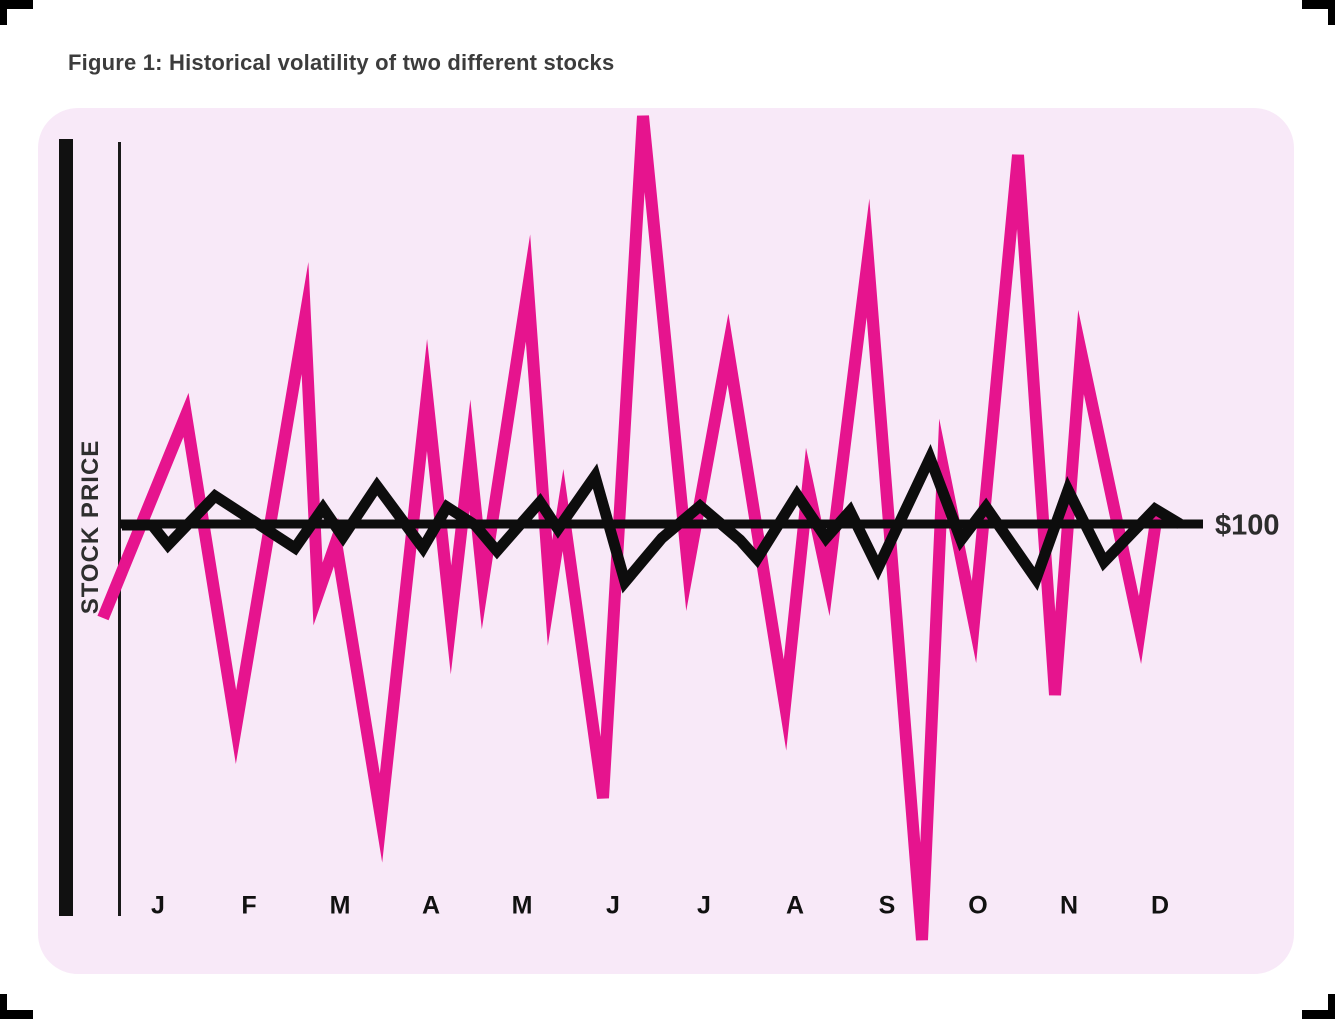 This screenshot has height=1019, width=1335. What do you see at coordinates (158, 905) in the screenshot?
I see `month-label-1: J` at bounding box center [158, 905].